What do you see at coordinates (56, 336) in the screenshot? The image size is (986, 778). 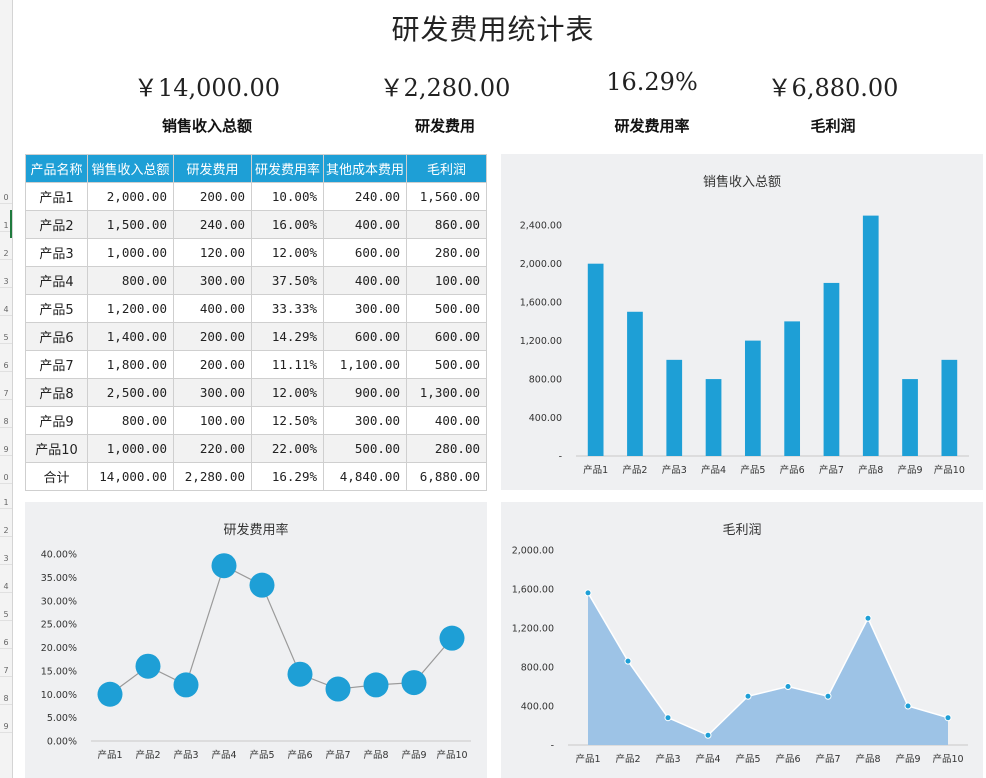 I see `table-cell: 产品6` at bounding box center [56, 336].